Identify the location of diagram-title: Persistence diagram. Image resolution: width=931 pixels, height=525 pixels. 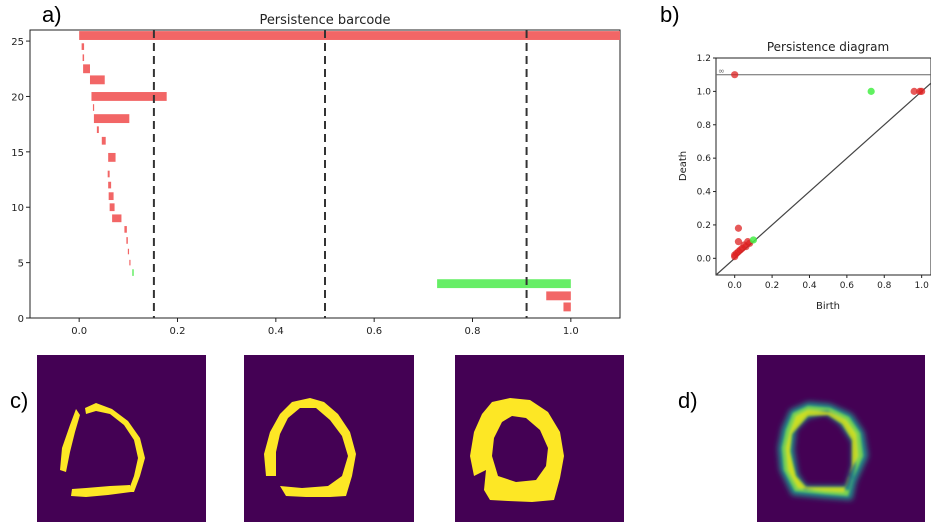
(828, 47).